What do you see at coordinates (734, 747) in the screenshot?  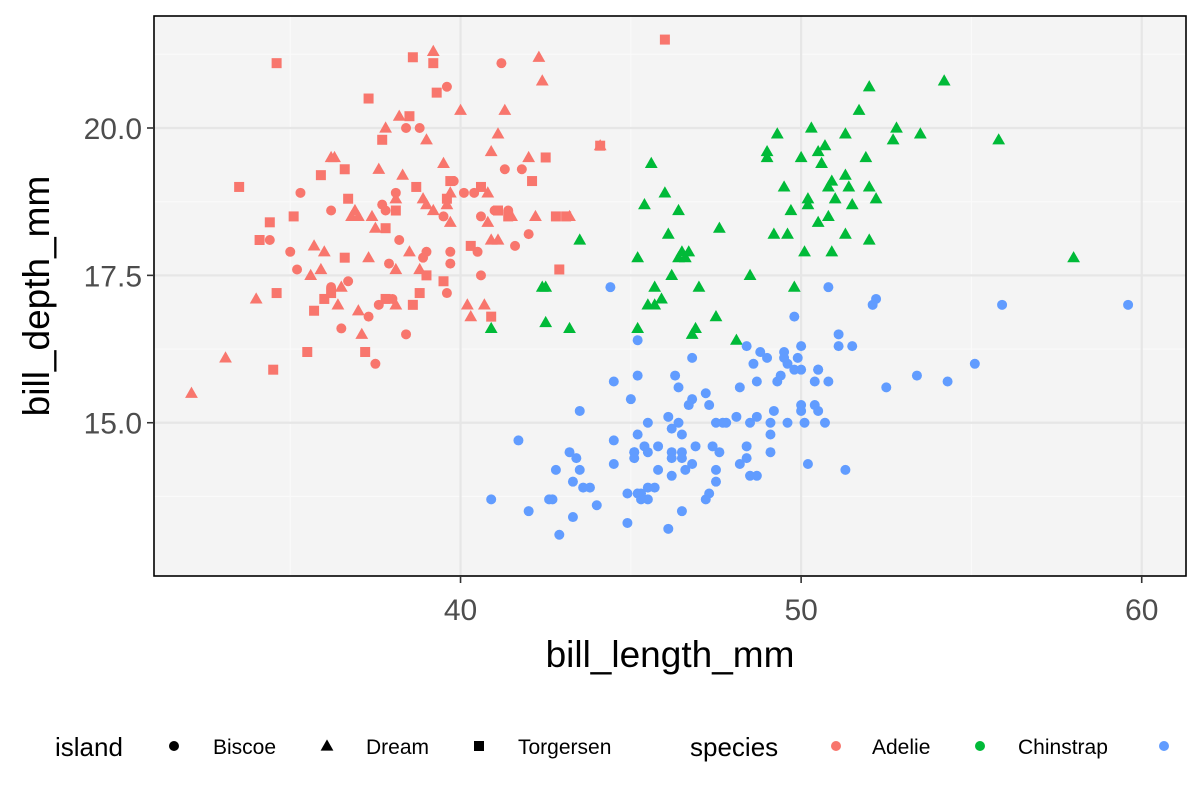 I see `legend-title-species: species` at bounding box center [734, 747].